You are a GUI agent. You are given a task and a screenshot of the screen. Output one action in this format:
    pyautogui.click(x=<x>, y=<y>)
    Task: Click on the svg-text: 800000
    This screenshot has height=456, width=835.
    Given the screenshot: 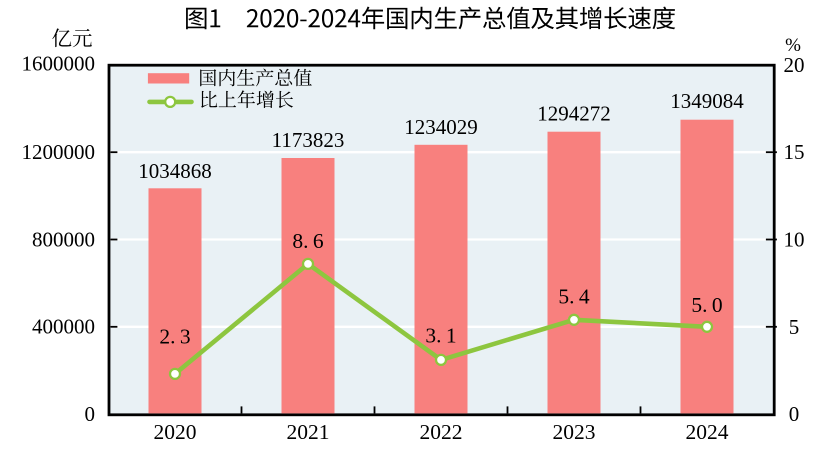 What is the action you would take?
    pyautogui.click(x=63, y=239)
    